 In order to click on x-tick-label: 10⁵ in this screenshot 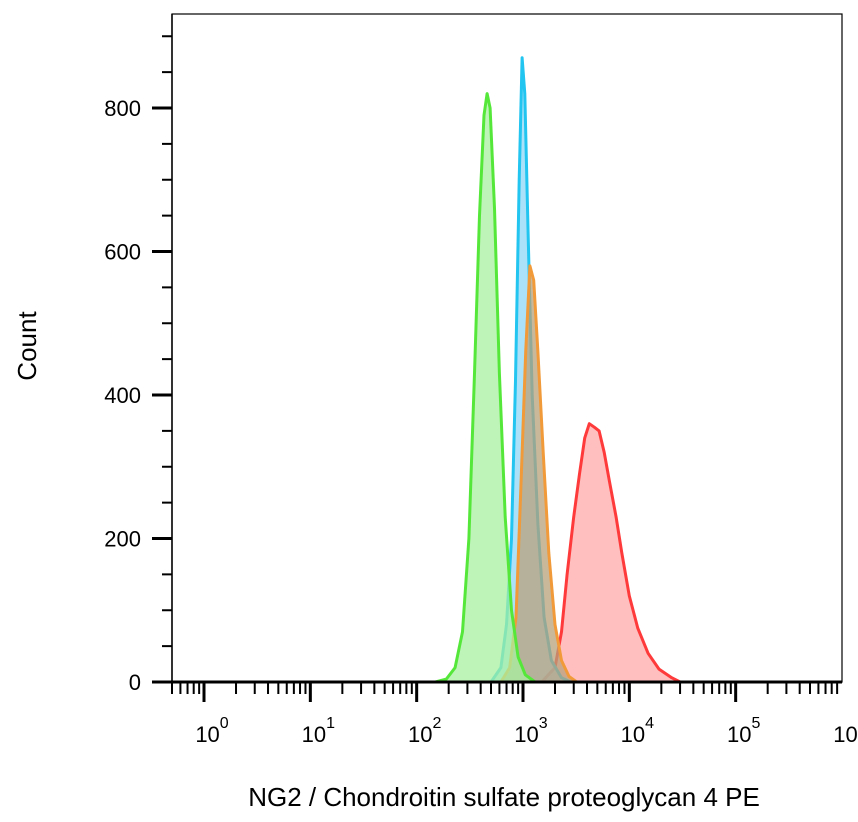, I will do `click(743, 731)`.